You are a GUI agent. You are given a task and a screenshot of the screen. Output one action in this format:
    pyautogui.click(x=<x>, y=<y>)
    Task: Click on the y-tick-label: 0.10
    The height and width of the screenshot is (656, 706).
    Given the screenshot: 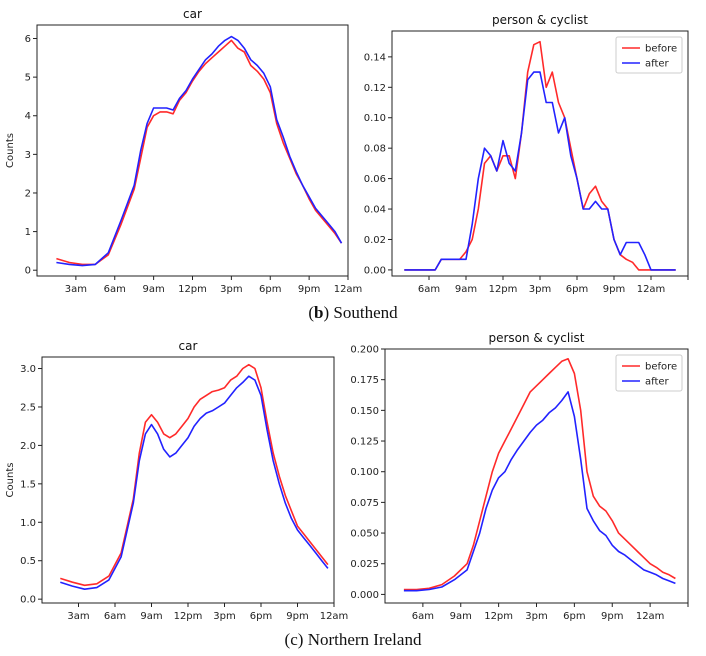 What is the action you would take?
    pyautogui.click(x=375, y=118)
    